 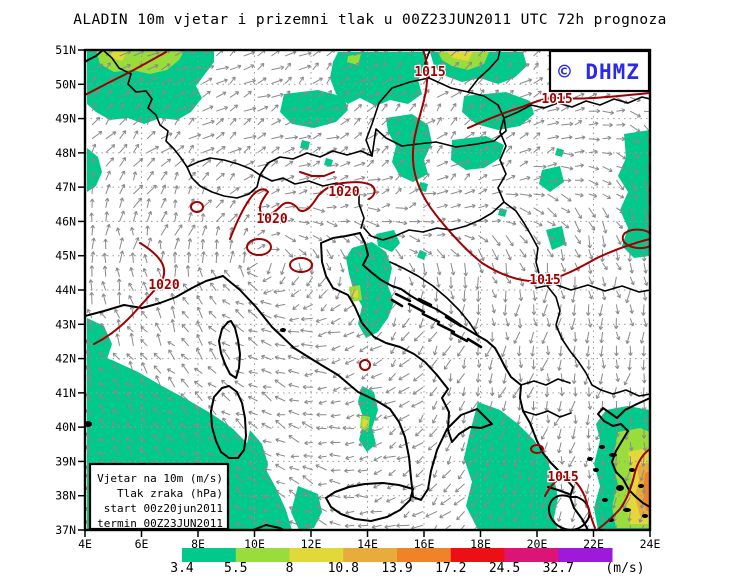 What do you see at coordinates (198, 544) in the screenshot?
I see `lon-tick-label: 8E` at bounding box center [198, 544].